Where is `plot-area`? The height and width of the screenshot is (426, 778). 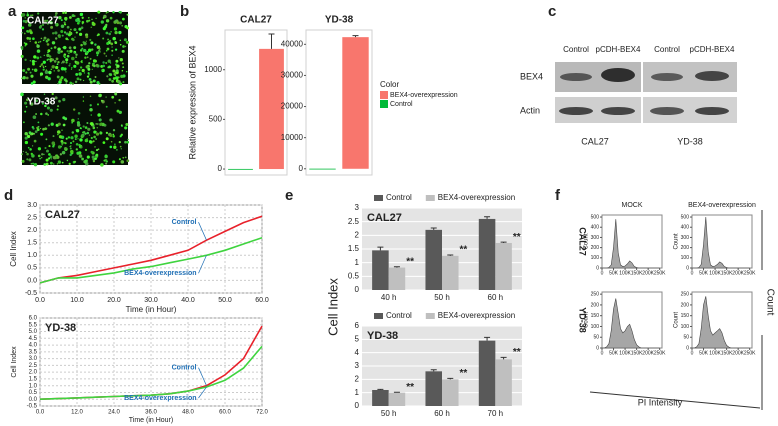
plot-area is located at coordinates (632, 241).